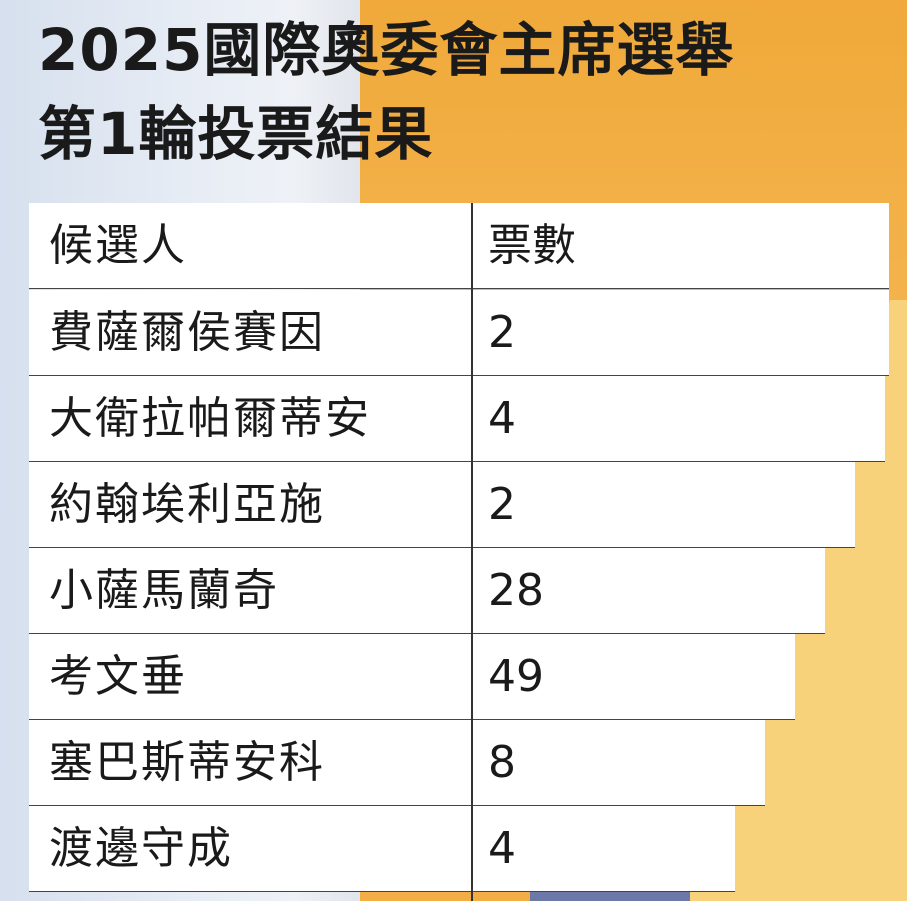 The width and height of the screenshot is (907, 901). Describe the element at coordinates (187, 762) in the screenshot. I see `candidate-name: 塞巴斯蒂安科` at that location.